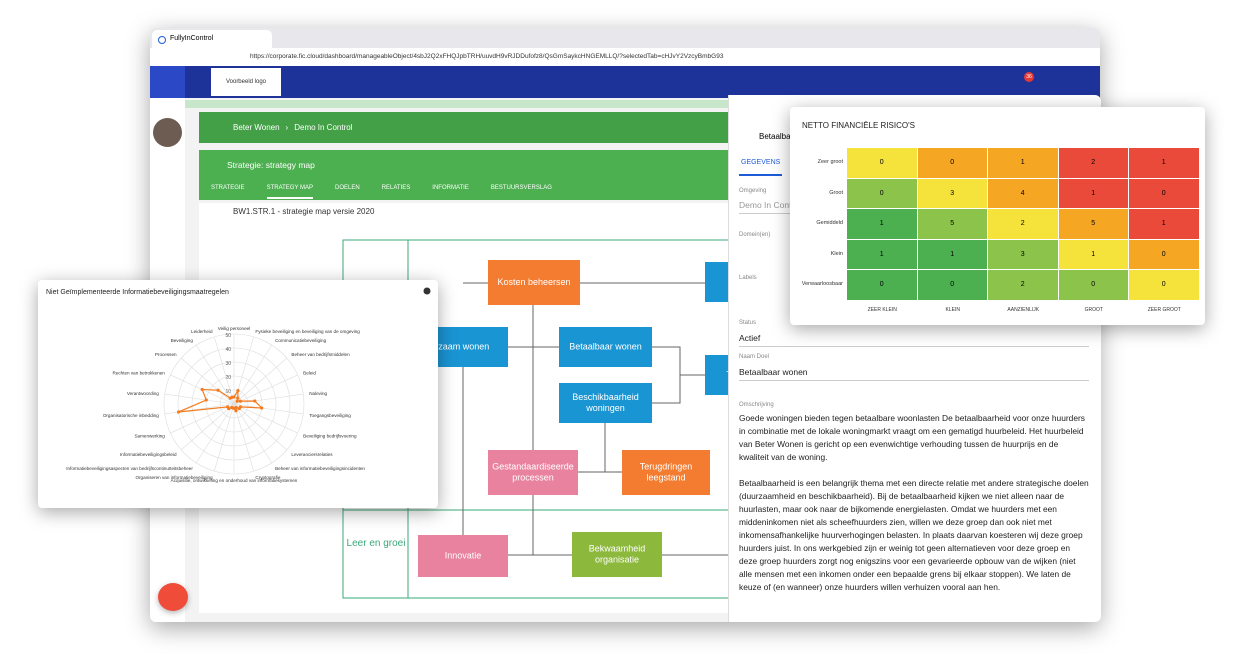  Describe the element at coordinates (858, 125) in the screenshot. I see `risk-matrix-title: NETTO FINANCIËLE RISICO'S` at that location.